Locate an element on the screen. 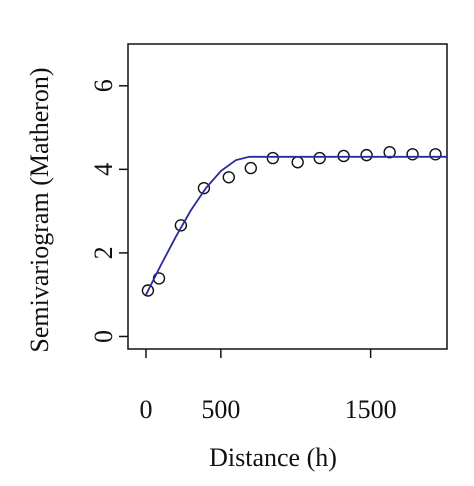  y-tick-label: 2 is located at coordinates (103, 252).